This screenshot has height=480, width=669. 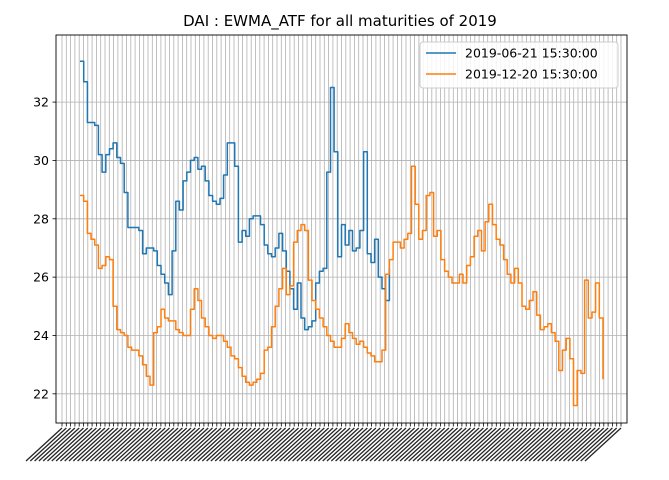 What do you see at coordinates (531, 53) in the screenshot?
I see `legend-label-series-1: 2019-06-21 15:30:00` at bounding box center [531, 53].